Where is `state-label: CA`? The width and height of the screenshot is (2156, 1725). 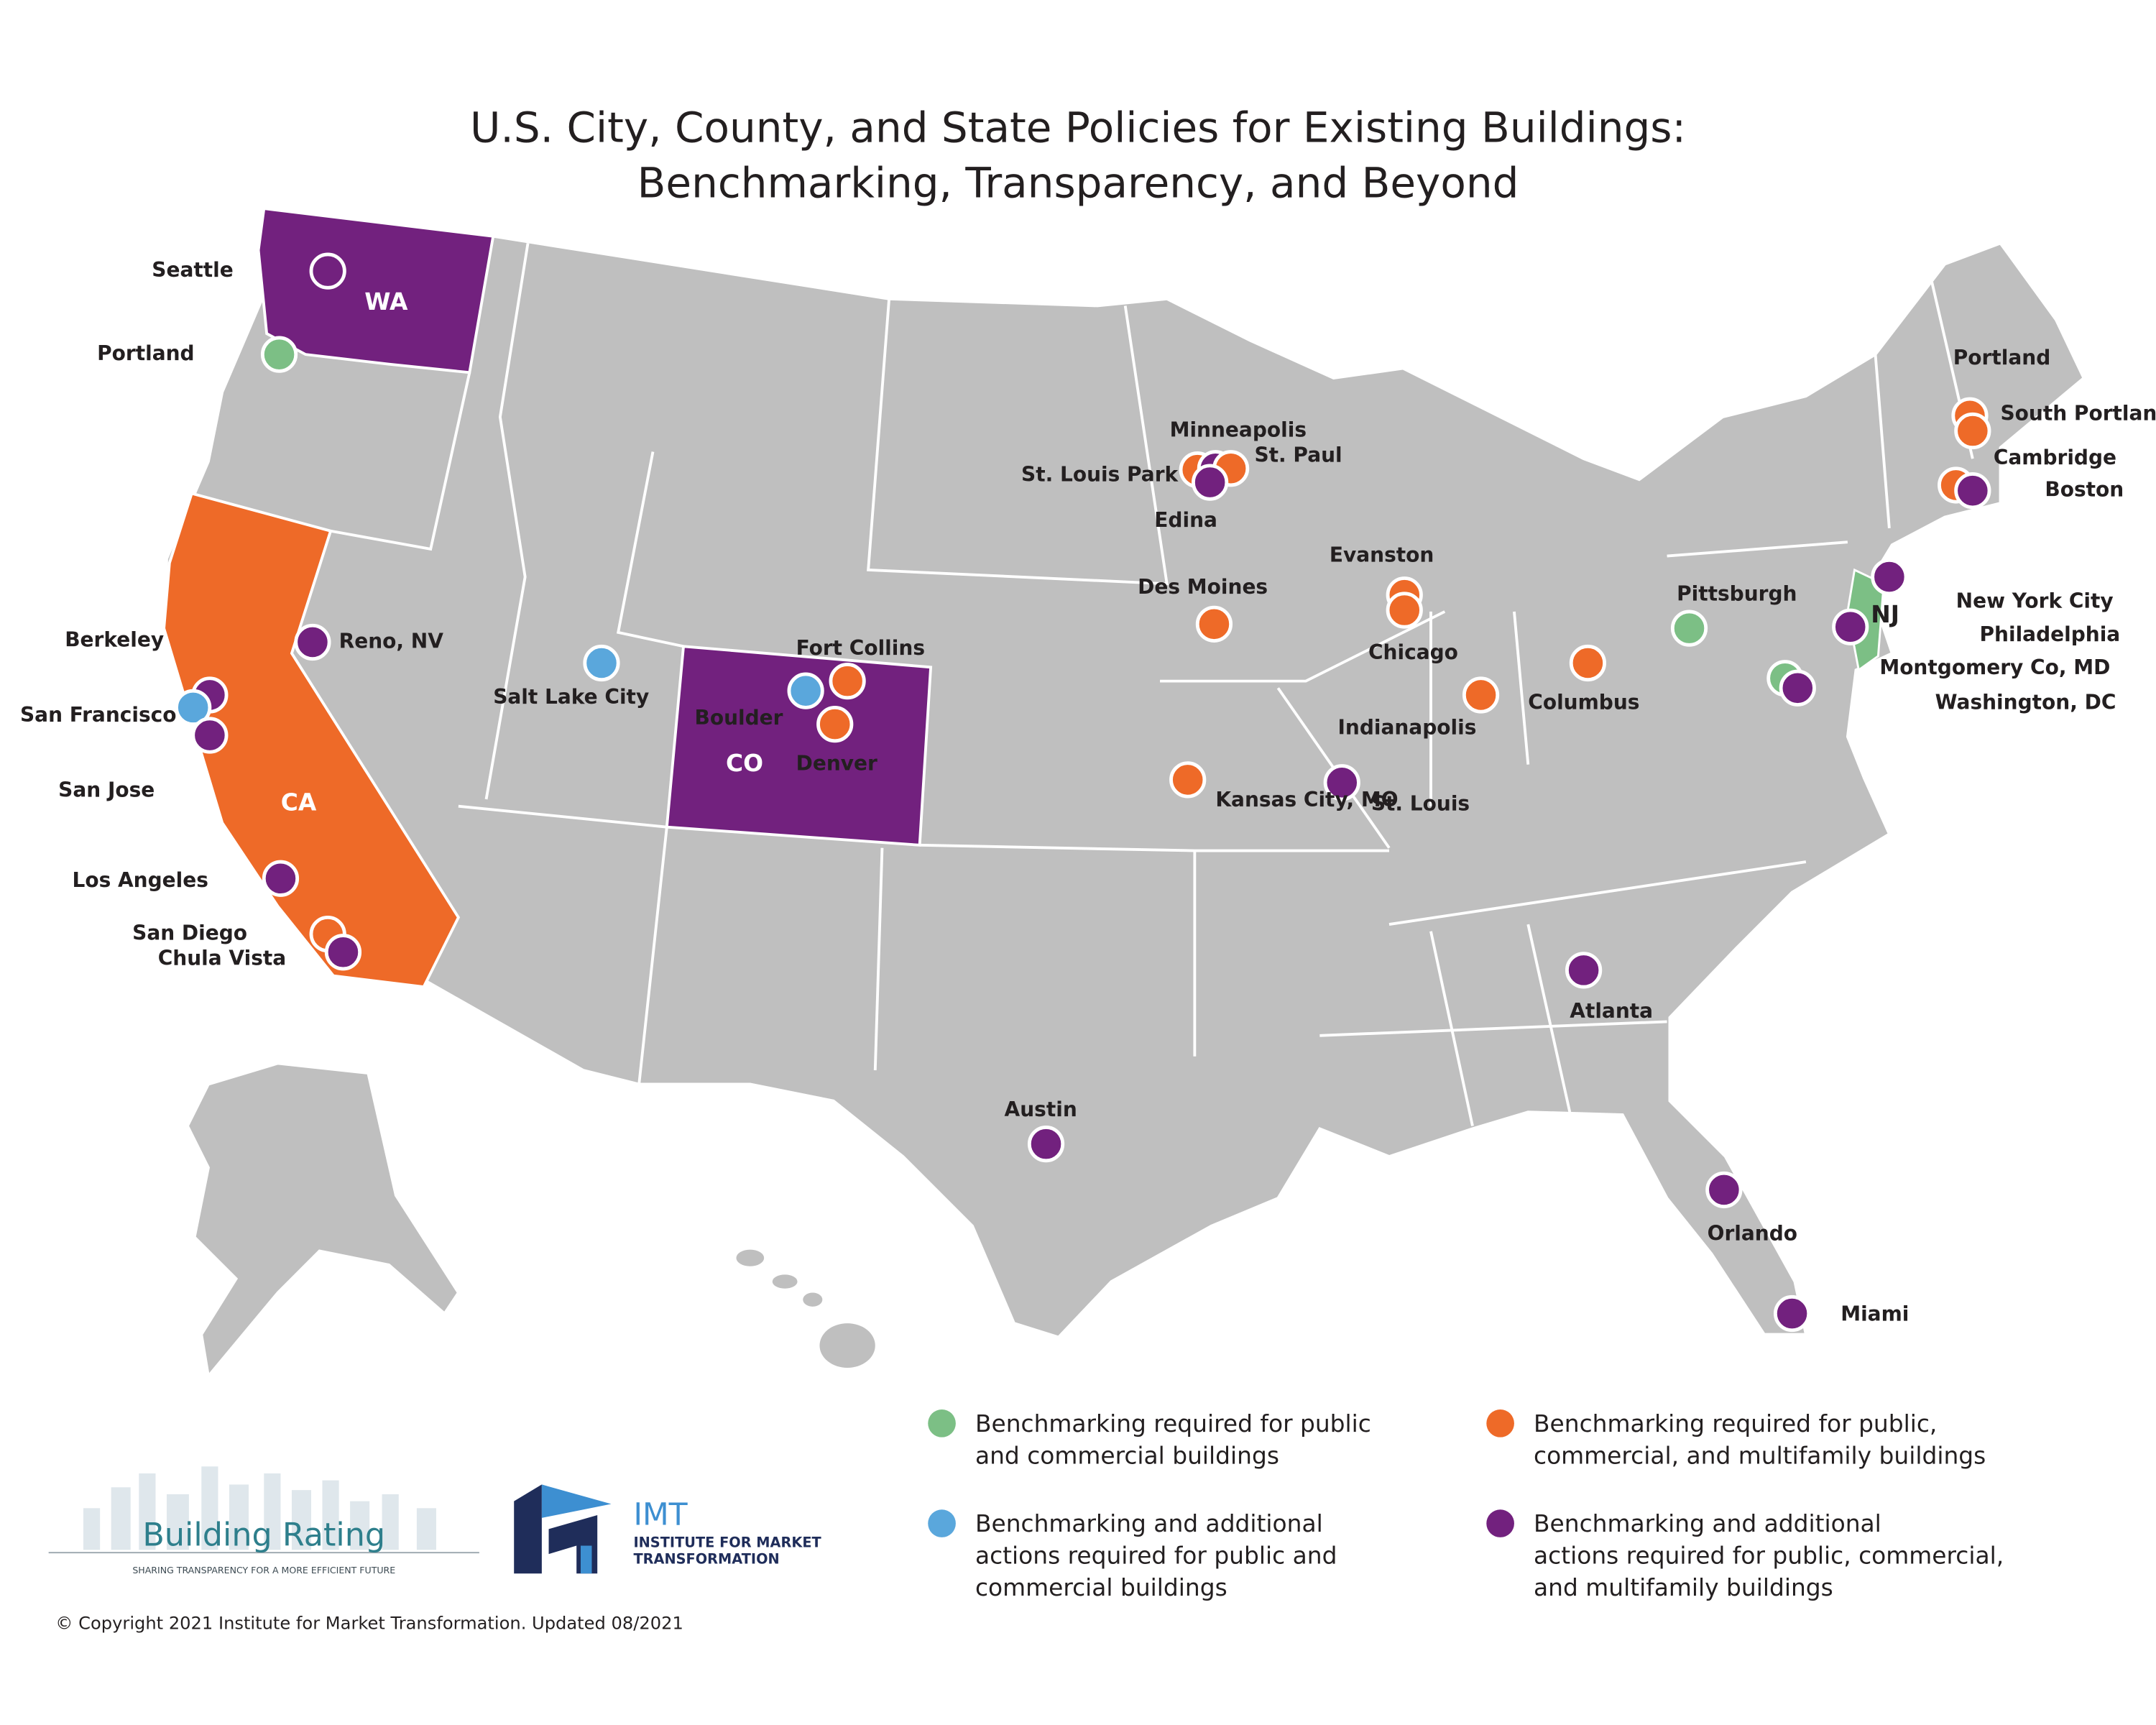 state-label: CA is located at coordinates (299, 802).